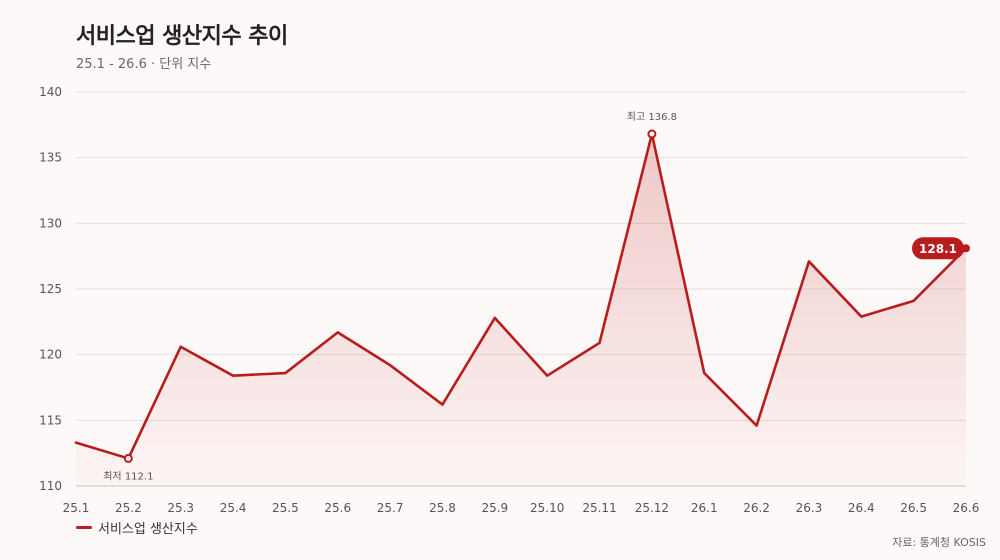 Image resolution: width=1000 pixels, height=560 pixels. Describe the element at coordinates (50, 223) in the screenshot. I see `y-tick-label: 130` at that location.